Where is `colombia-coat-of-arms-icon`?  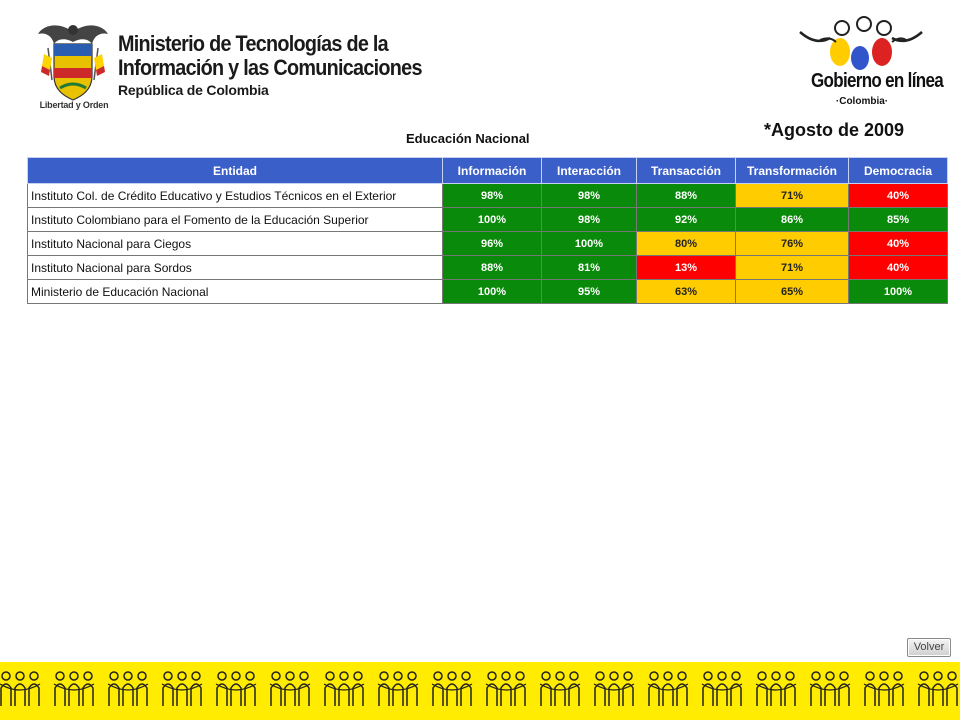
colombia-coat-of-arms-icon is located at coordinates (73, 63).